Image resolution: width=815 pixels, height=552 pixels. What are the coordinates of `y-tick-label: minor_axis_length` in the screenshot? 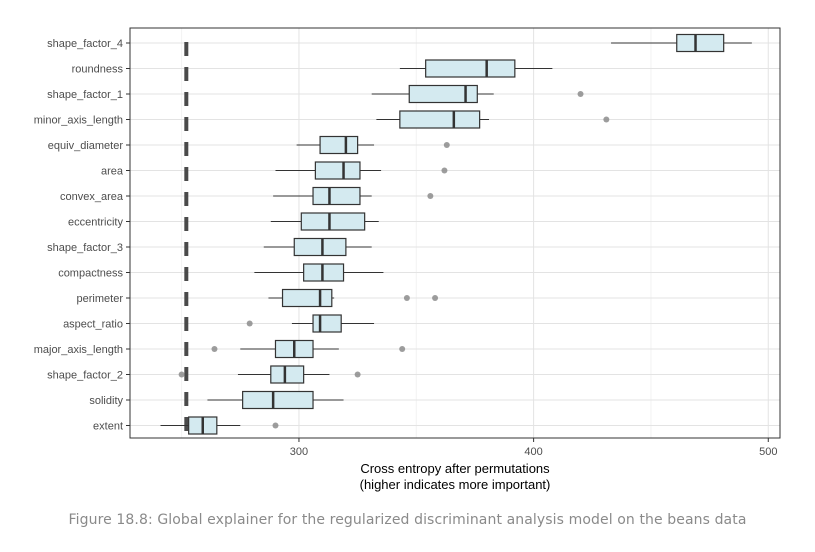 It's located at (78, 121).